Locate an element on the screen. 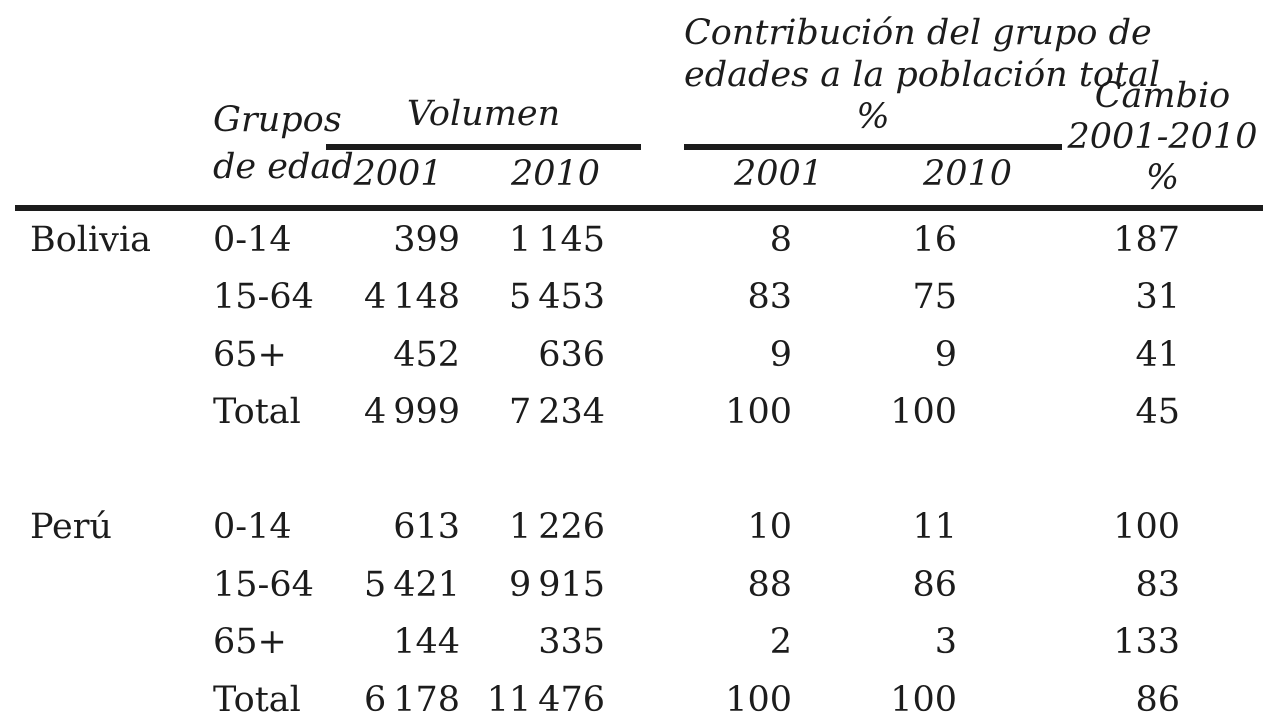  pct-2001-cell: 8 is located at coordinates (780, 239).